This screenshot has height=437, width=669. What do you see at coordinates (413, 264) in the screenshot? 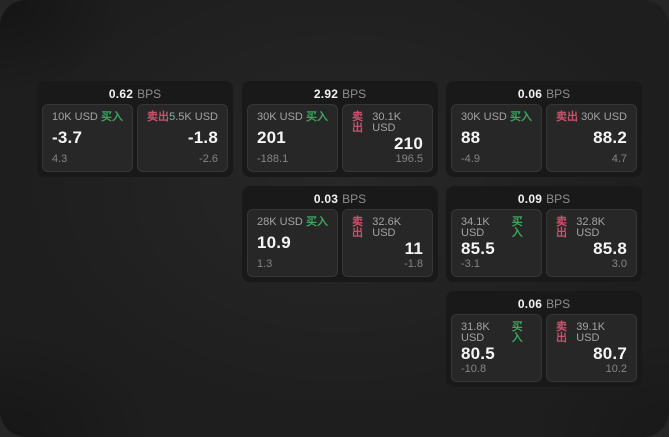
I see `sell-delta: -1.8` at bounding box center [413, 264].